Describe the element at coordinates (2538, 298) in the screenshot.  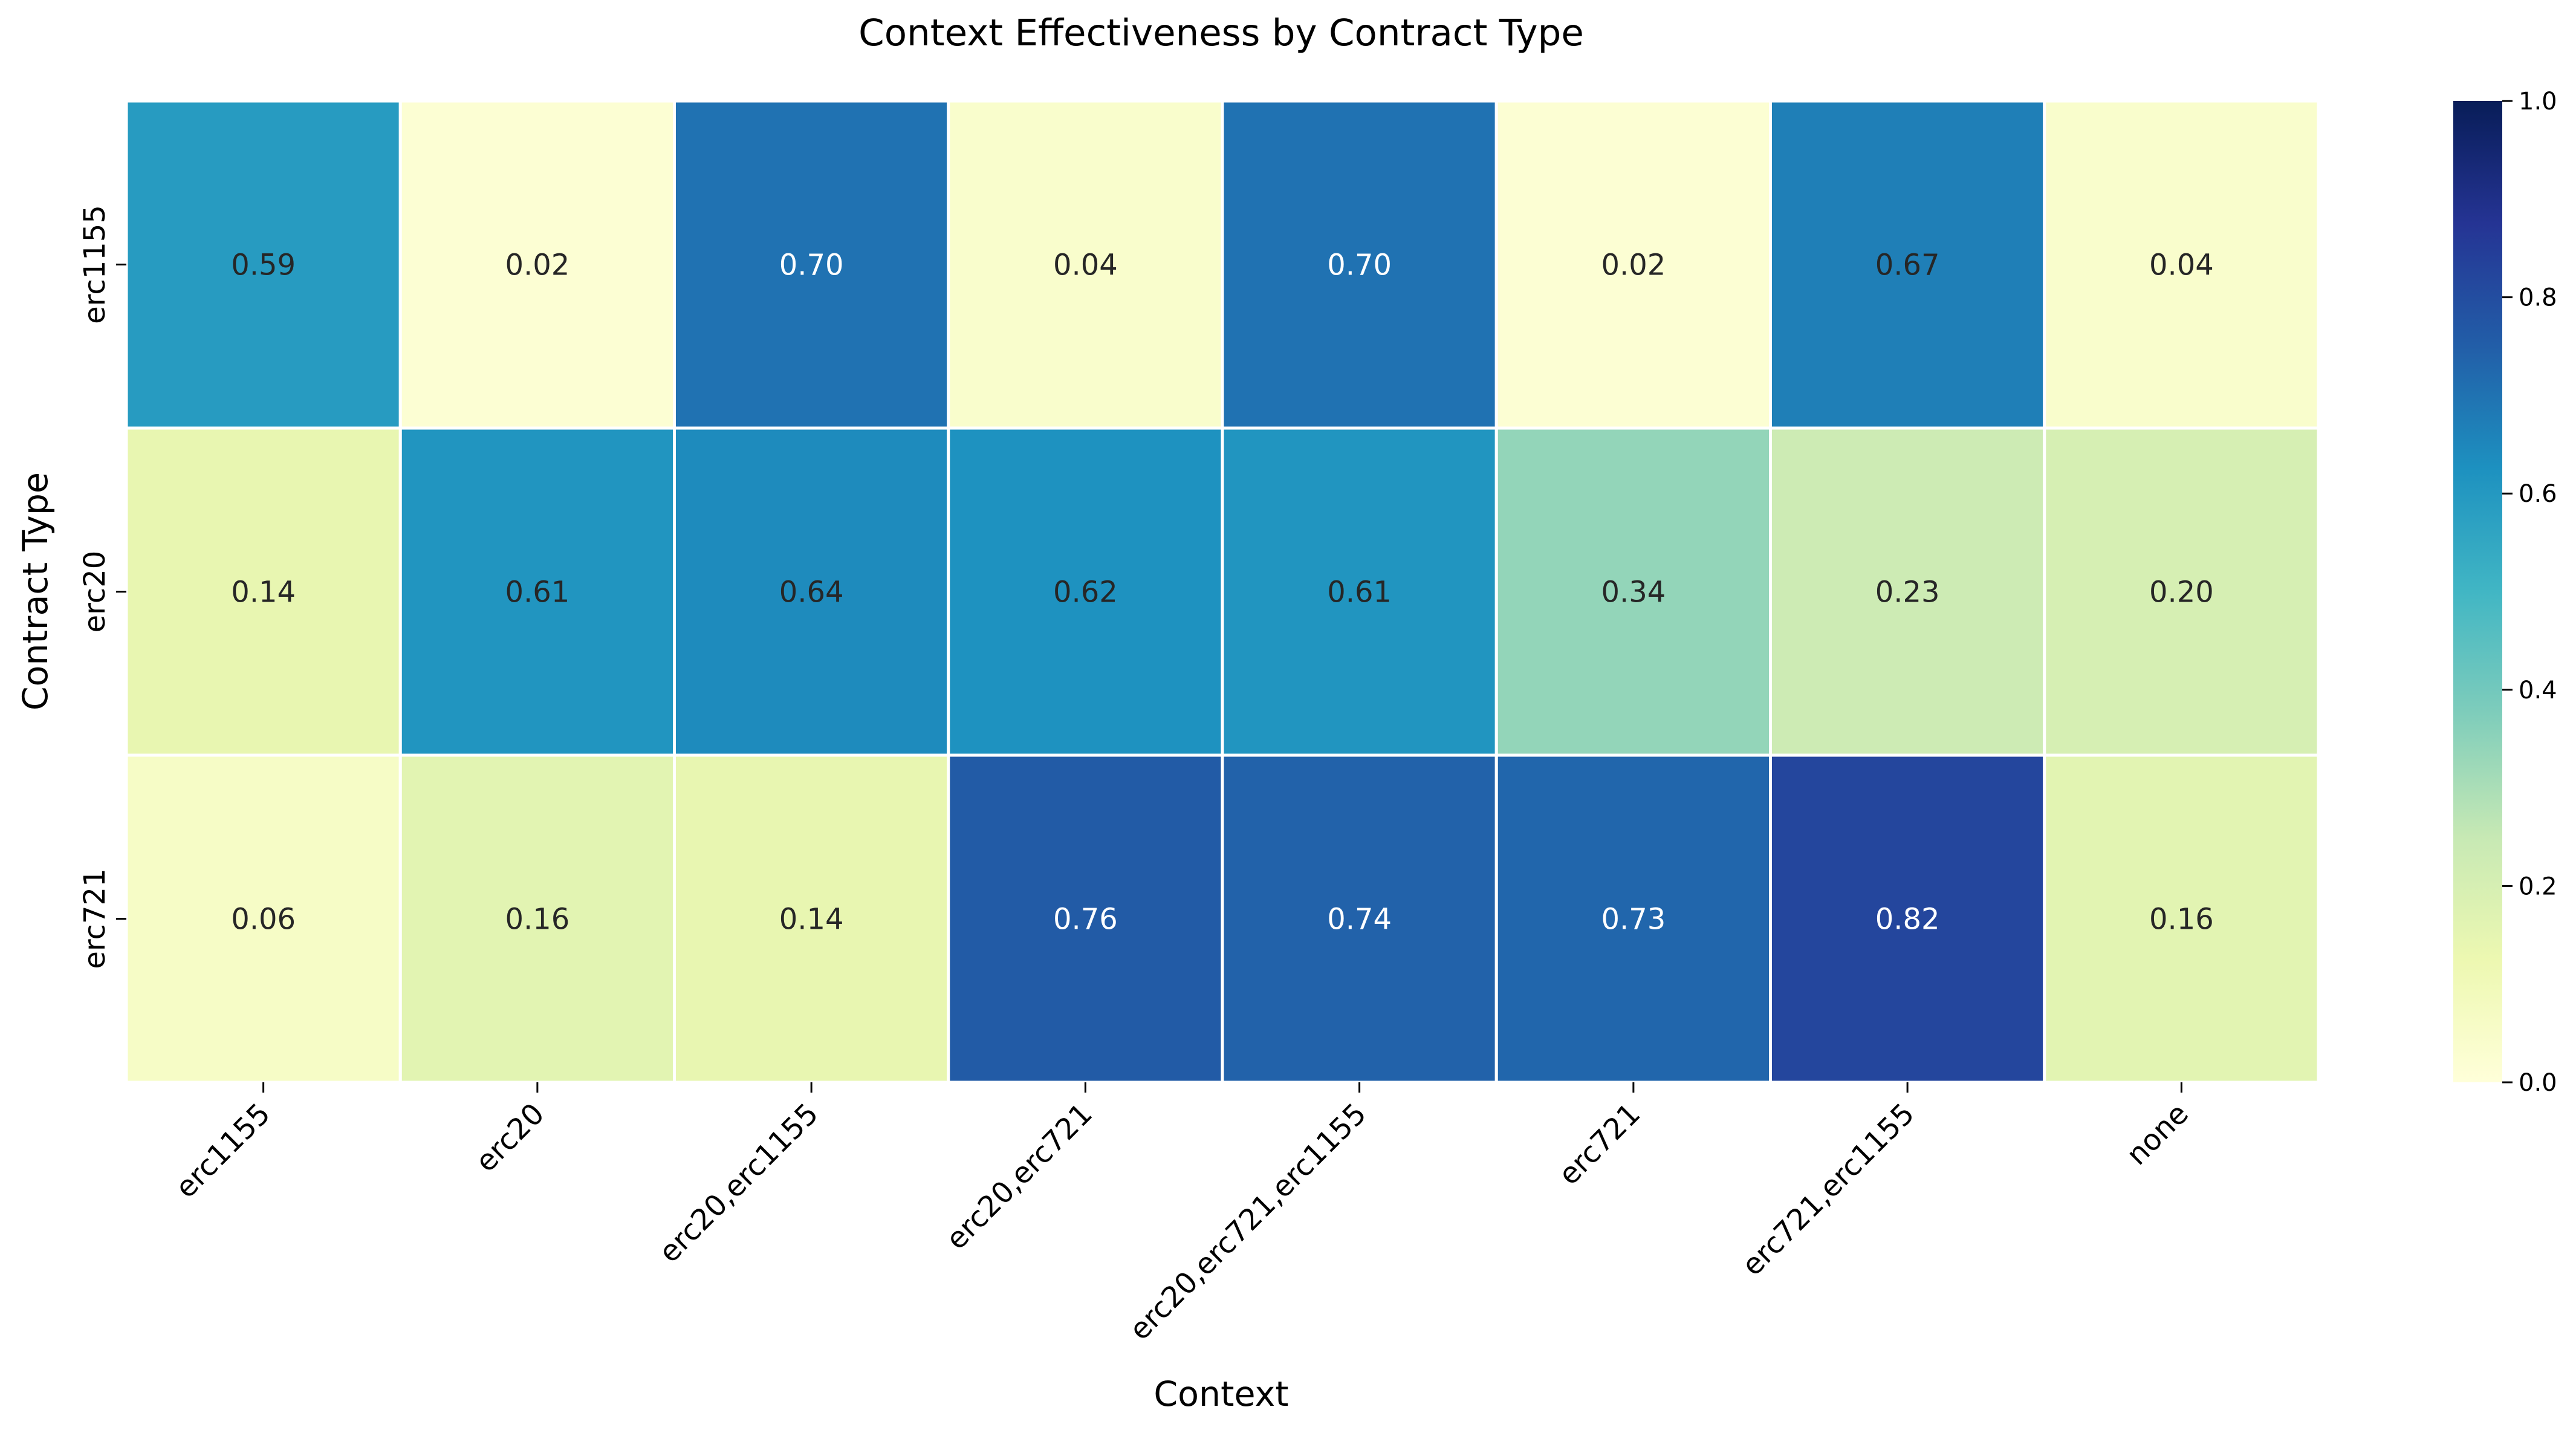
I see `colorbar-tick-label: 0.8` at that location.